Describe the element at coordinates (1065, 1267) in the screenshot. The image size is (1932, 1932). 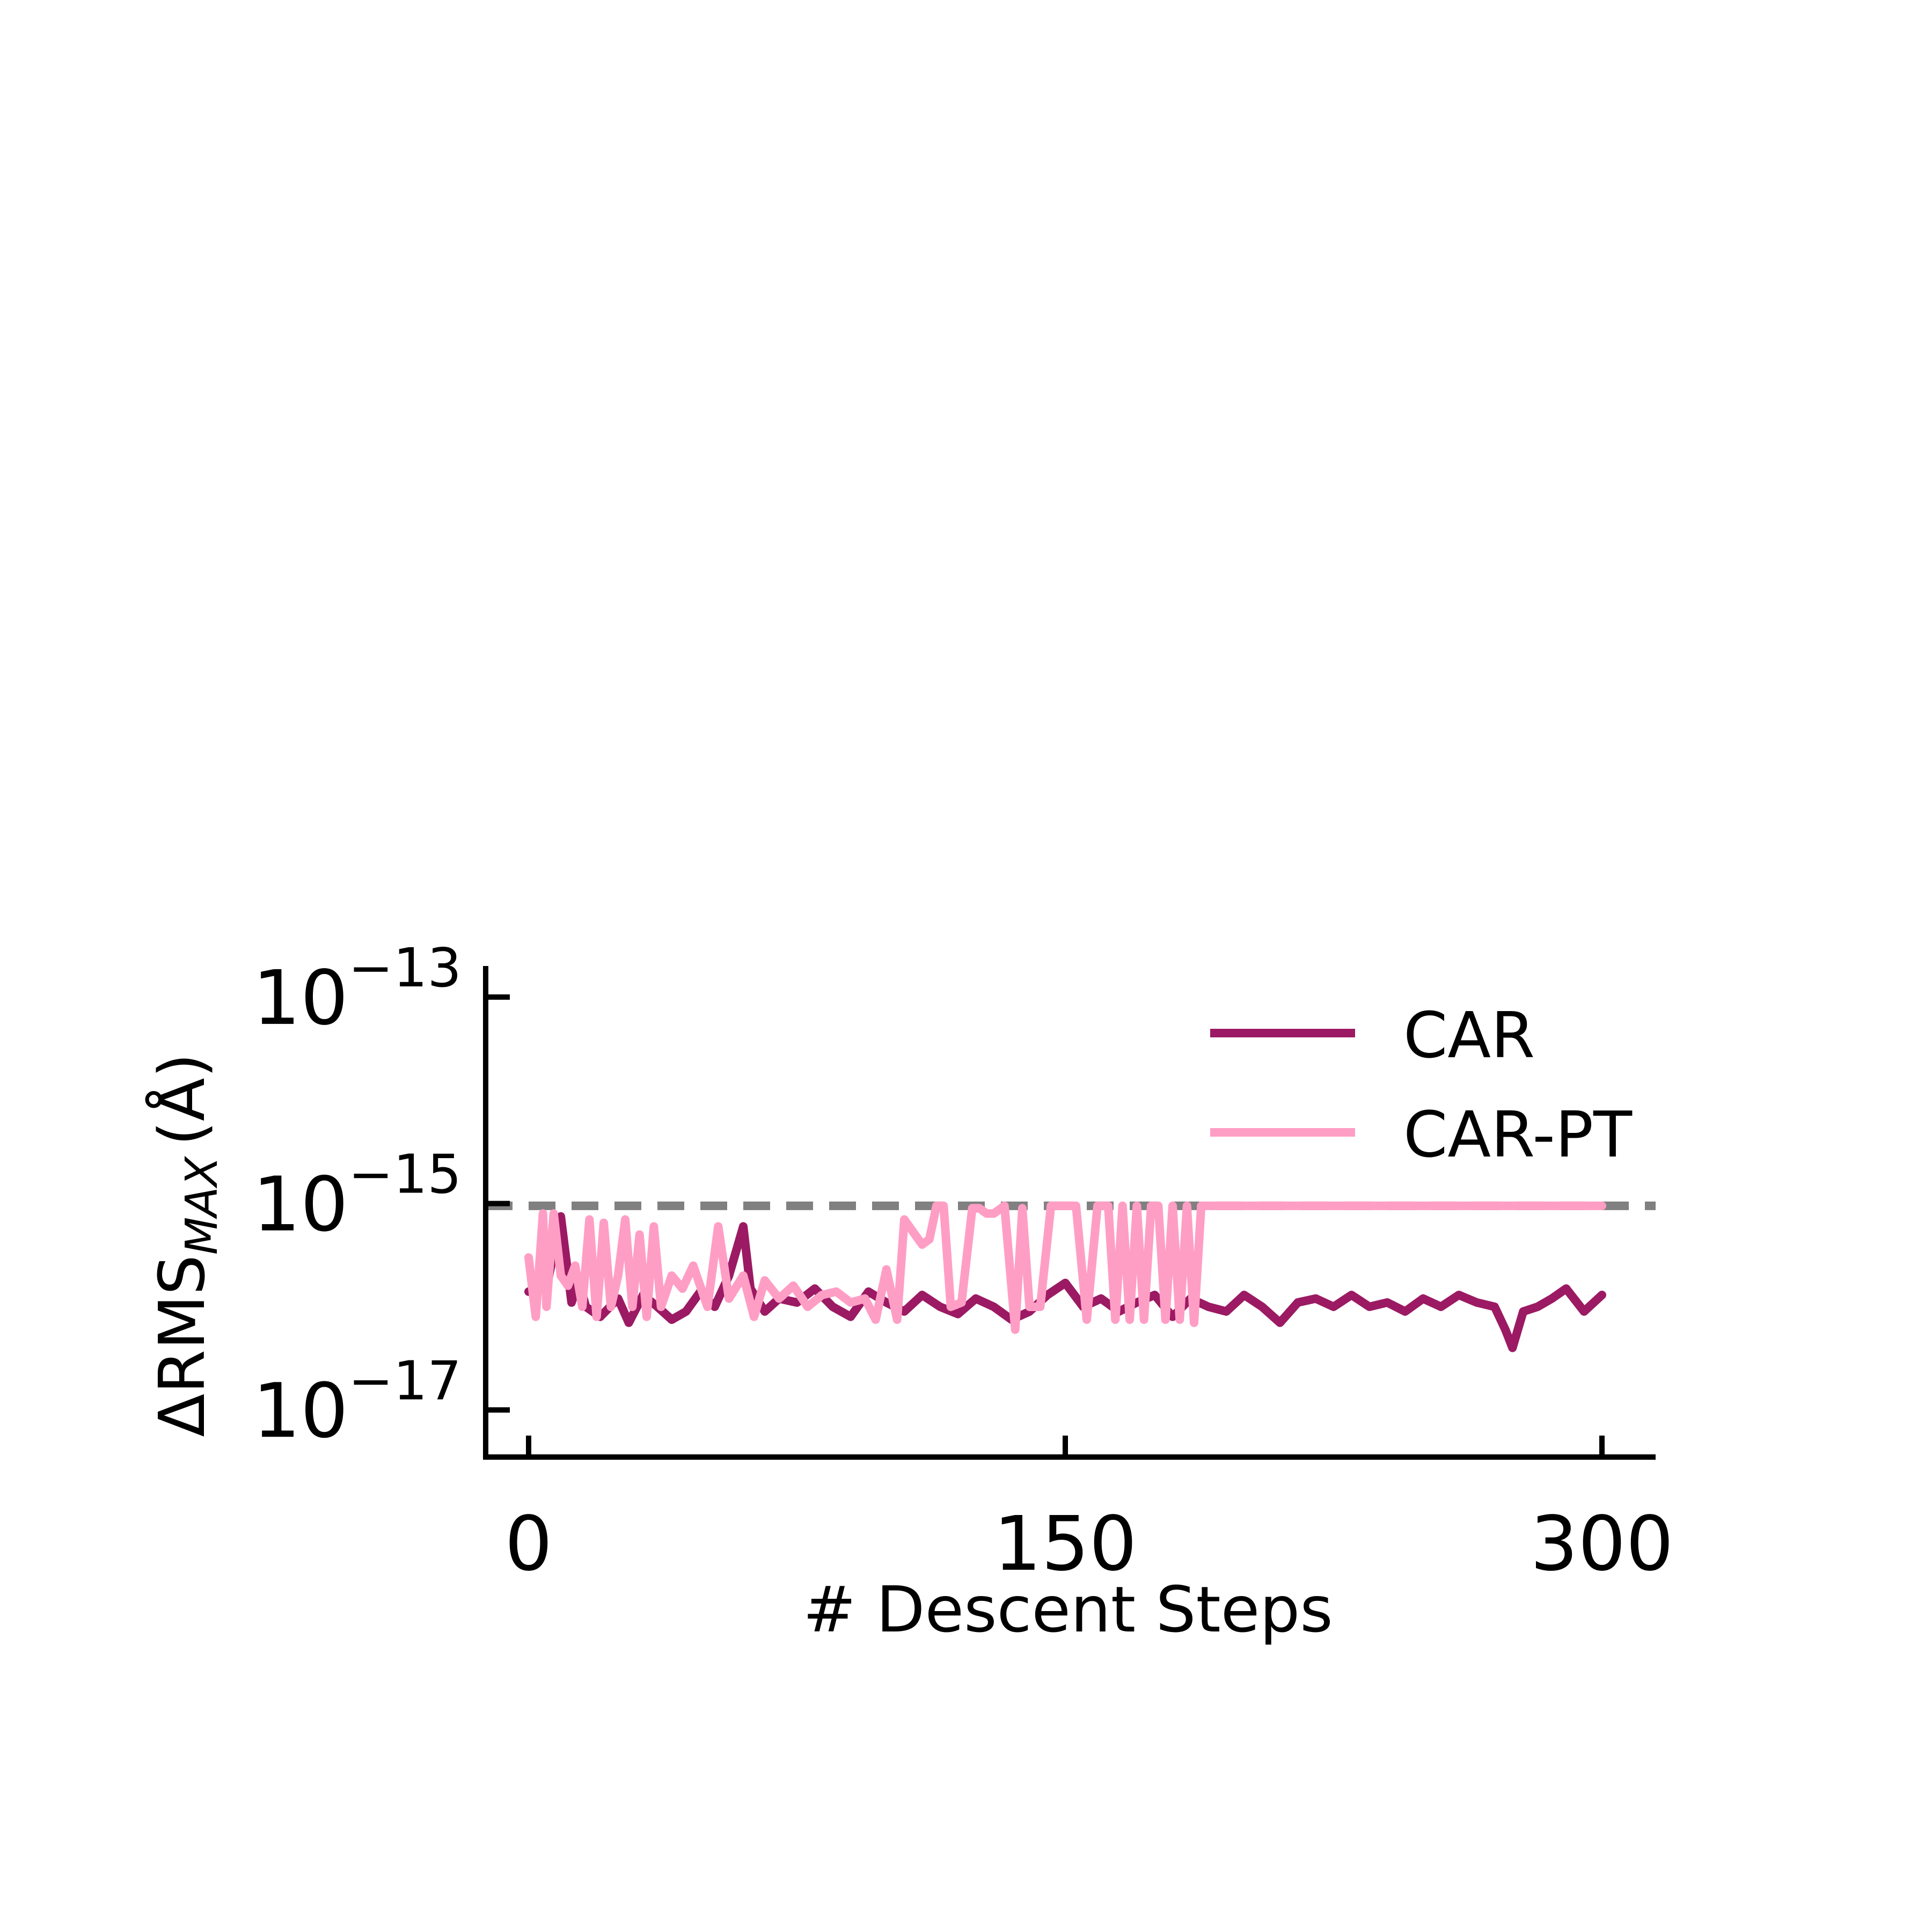
I see `series-line-car-pt` at that location.